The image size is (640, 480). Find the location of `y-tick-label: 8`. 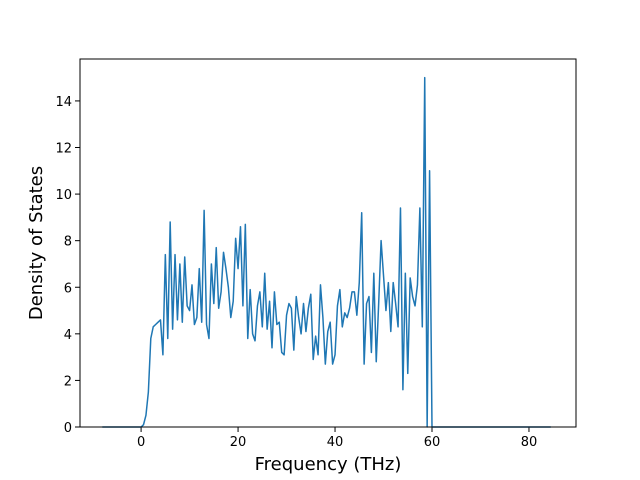

y-tick-label: 8 is located at coordinates (68, 242).